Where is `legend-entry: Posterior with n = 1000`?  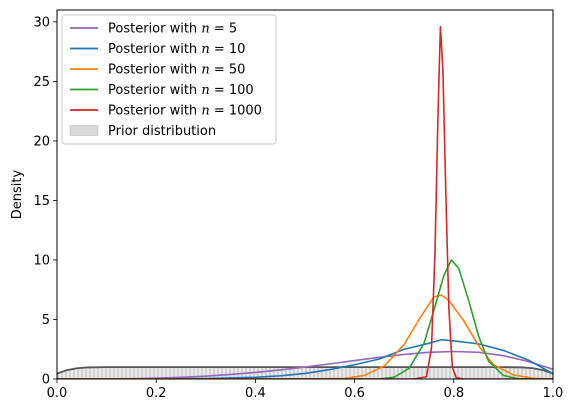
legend-entry: Posterior with n = 1000 is located at coordinates (185, 111).